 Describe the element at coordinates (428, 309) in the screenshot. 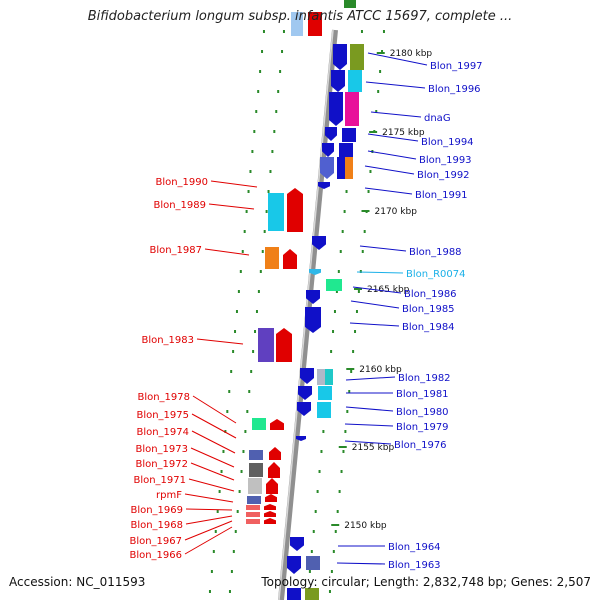

I see `gene-label-right: Blon_1985` at that location.